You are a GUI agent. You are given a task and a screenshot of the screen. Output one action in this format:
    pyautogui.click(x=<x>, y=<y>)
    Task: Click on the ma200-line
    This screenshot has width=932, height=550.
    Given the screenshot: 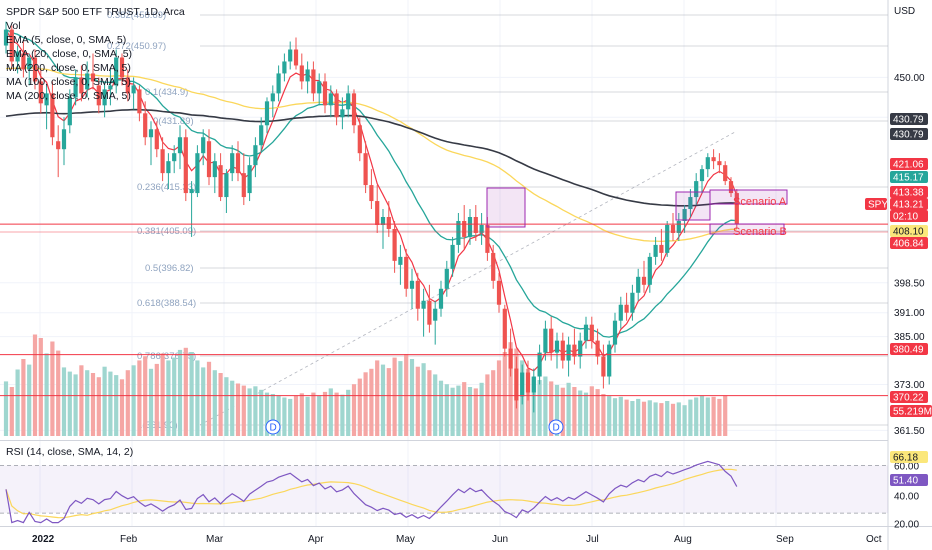 What is the action you would take?
    pyautogui.click(x=371, y=157)
    